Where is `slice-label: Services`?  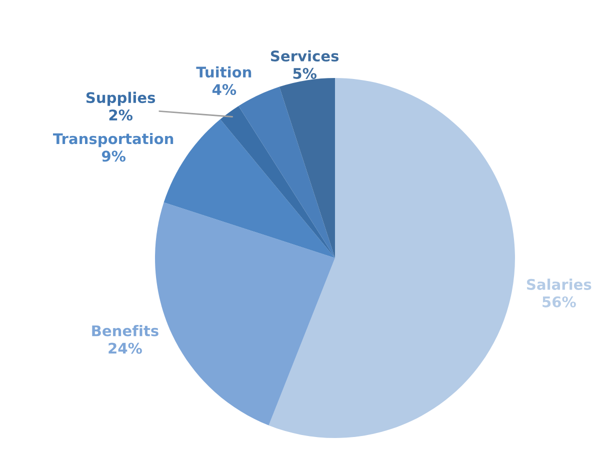 slice-label: Services is located at coordinates (304, 56).